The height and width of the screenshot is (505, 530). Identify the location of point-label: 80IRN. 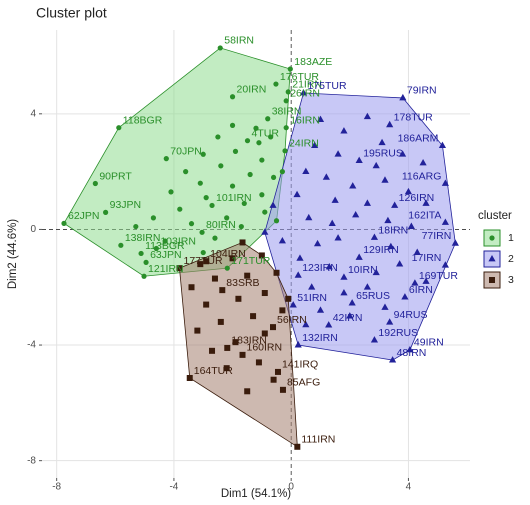
(221, 225).